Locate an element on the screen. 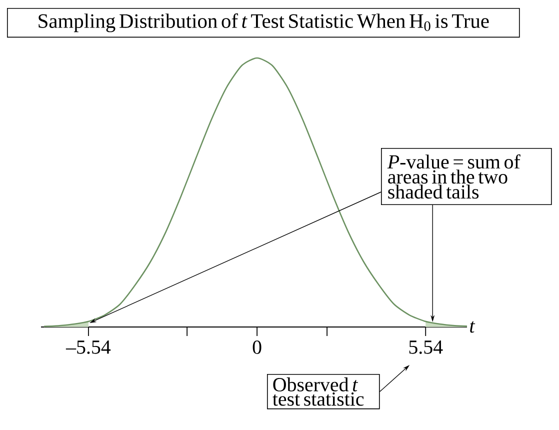 This screenshot has height=430, width=559. x-tick-label: 0 is located at coordinates (257, 347).